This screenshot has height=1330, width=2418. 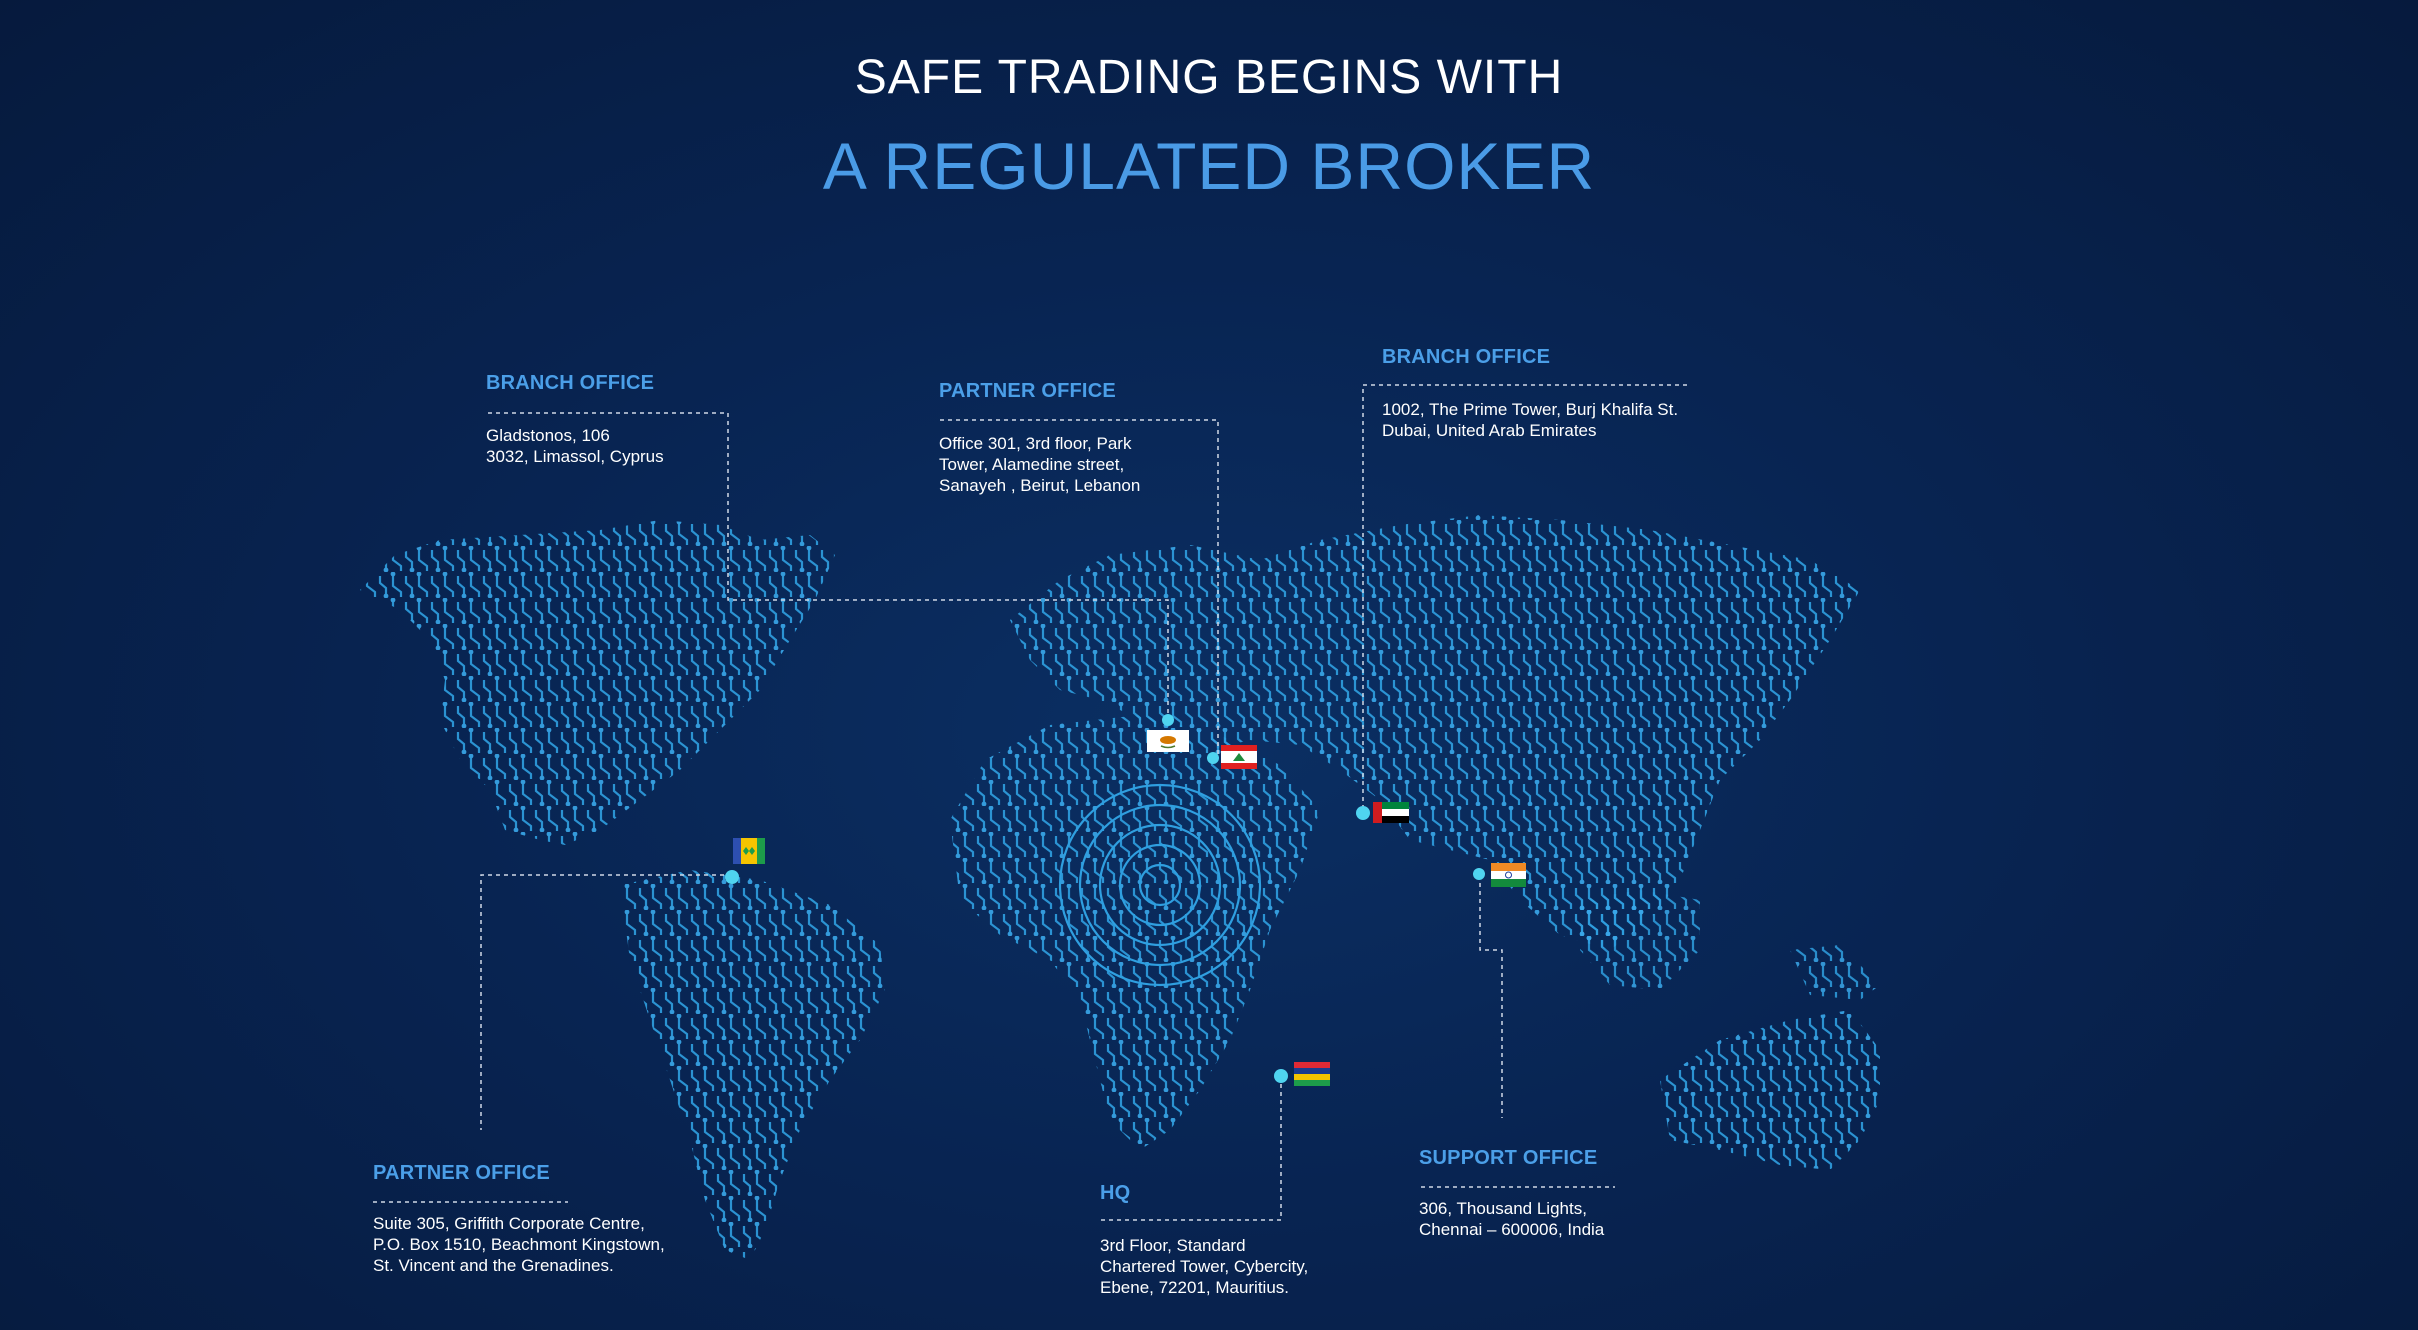 What do you see at coordinates (493, 1265) in the screenshot?
I see `address-line: St. Vincent and the Grenadines.` at bounding box center [493, 1265].